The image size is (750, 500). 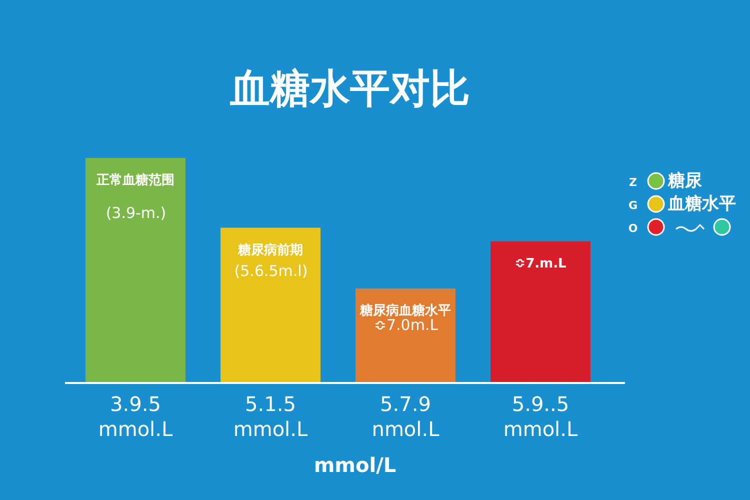 I want to click on x-tick-label: 5.7.9 nmol.L, so click(x=406, y=416).